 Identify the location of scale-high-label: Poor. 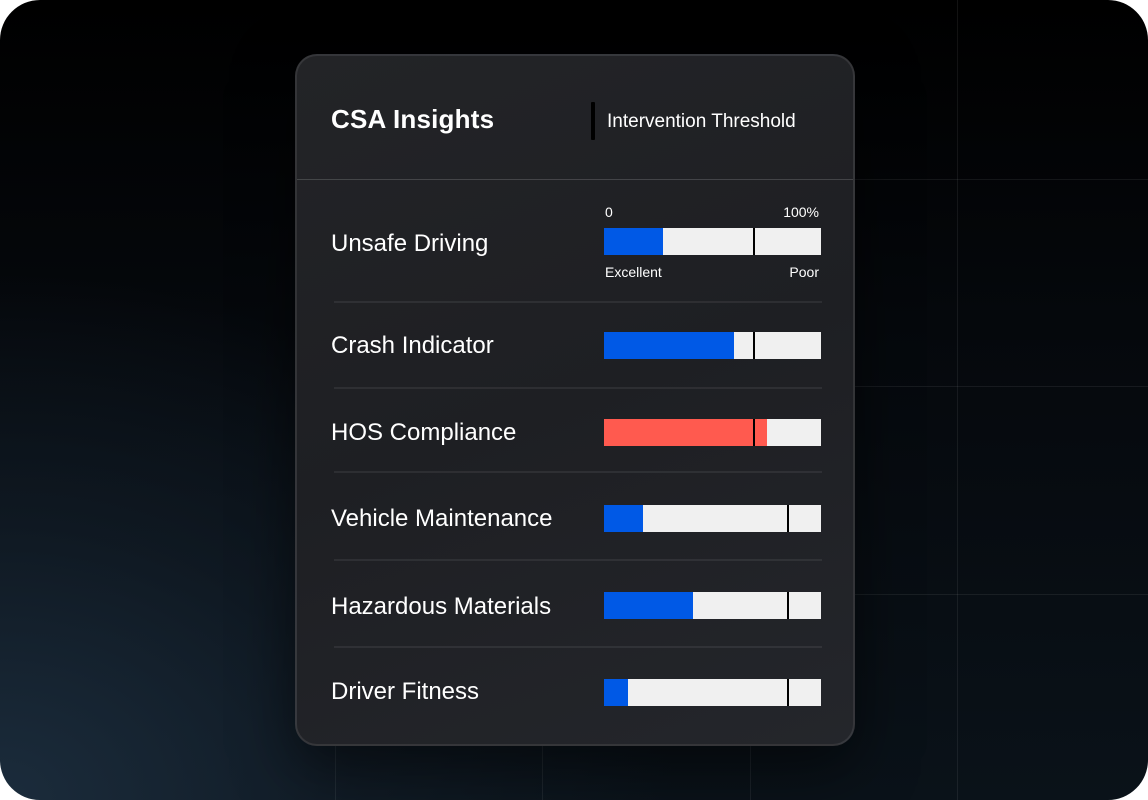
(804, 272).